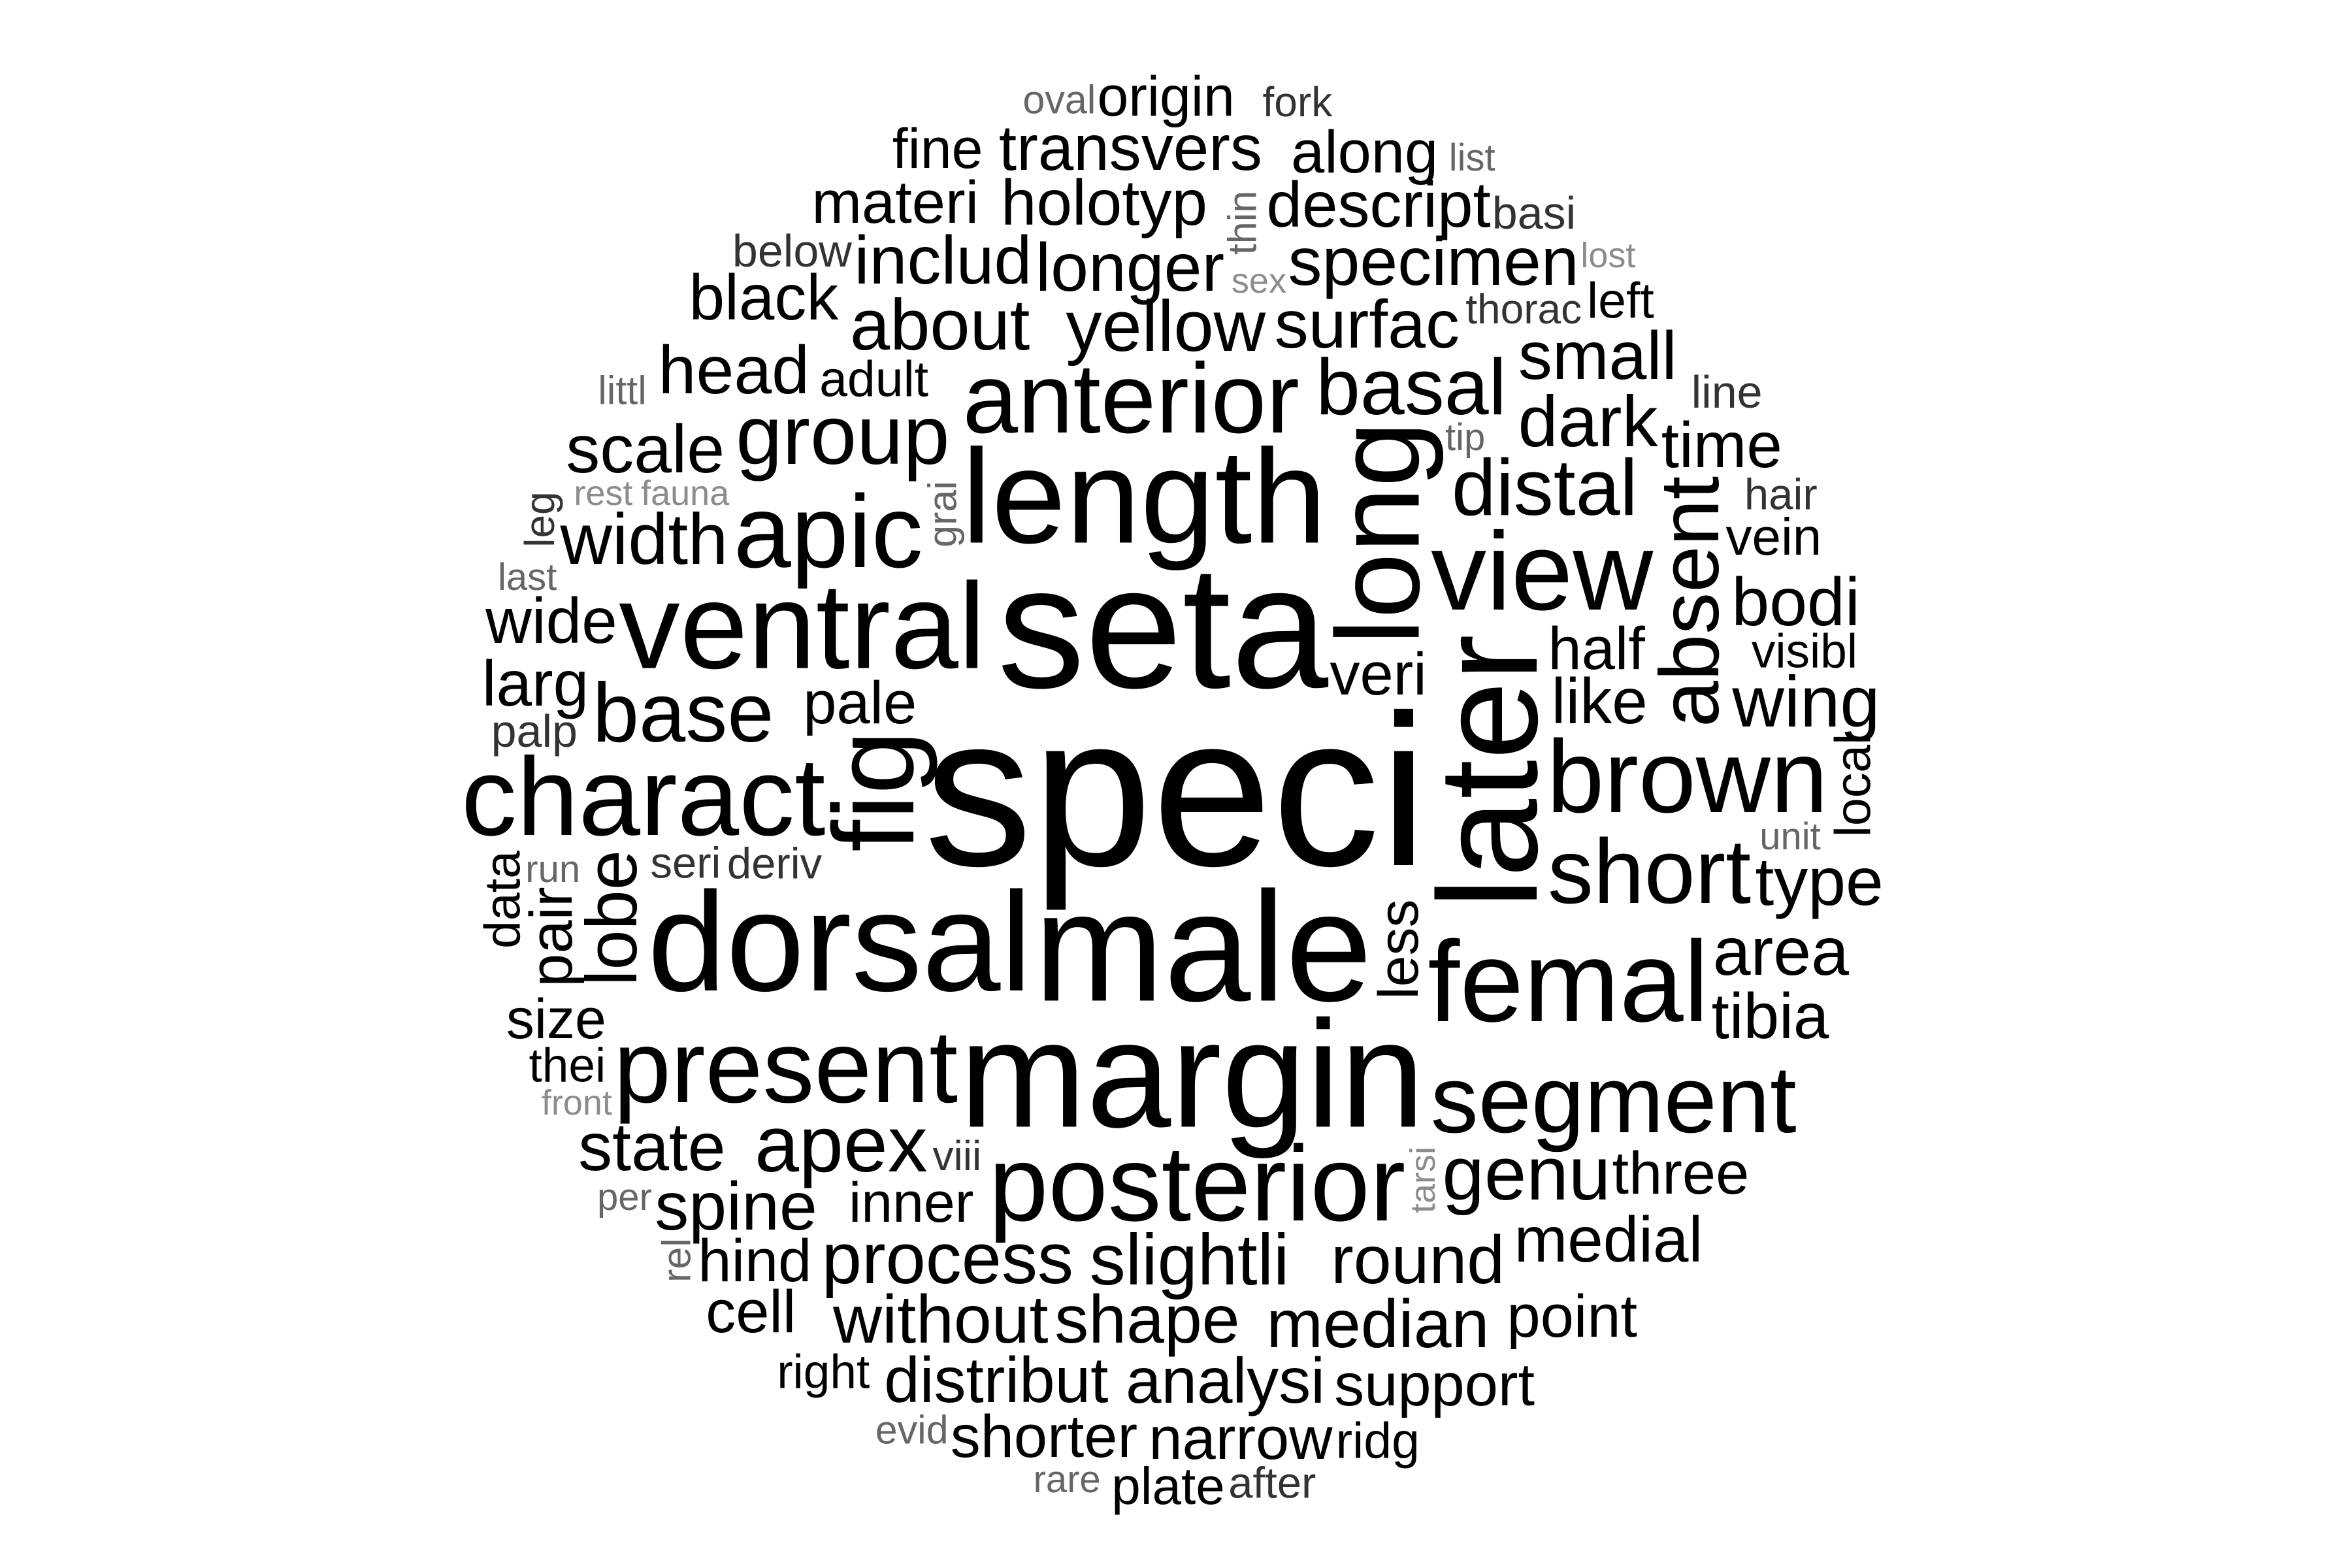 This screenshot has width=2352, height=1568. Describe the element at coordinates (1689, 601) in the screenshot. I see `cloud-word: absent` at that location.